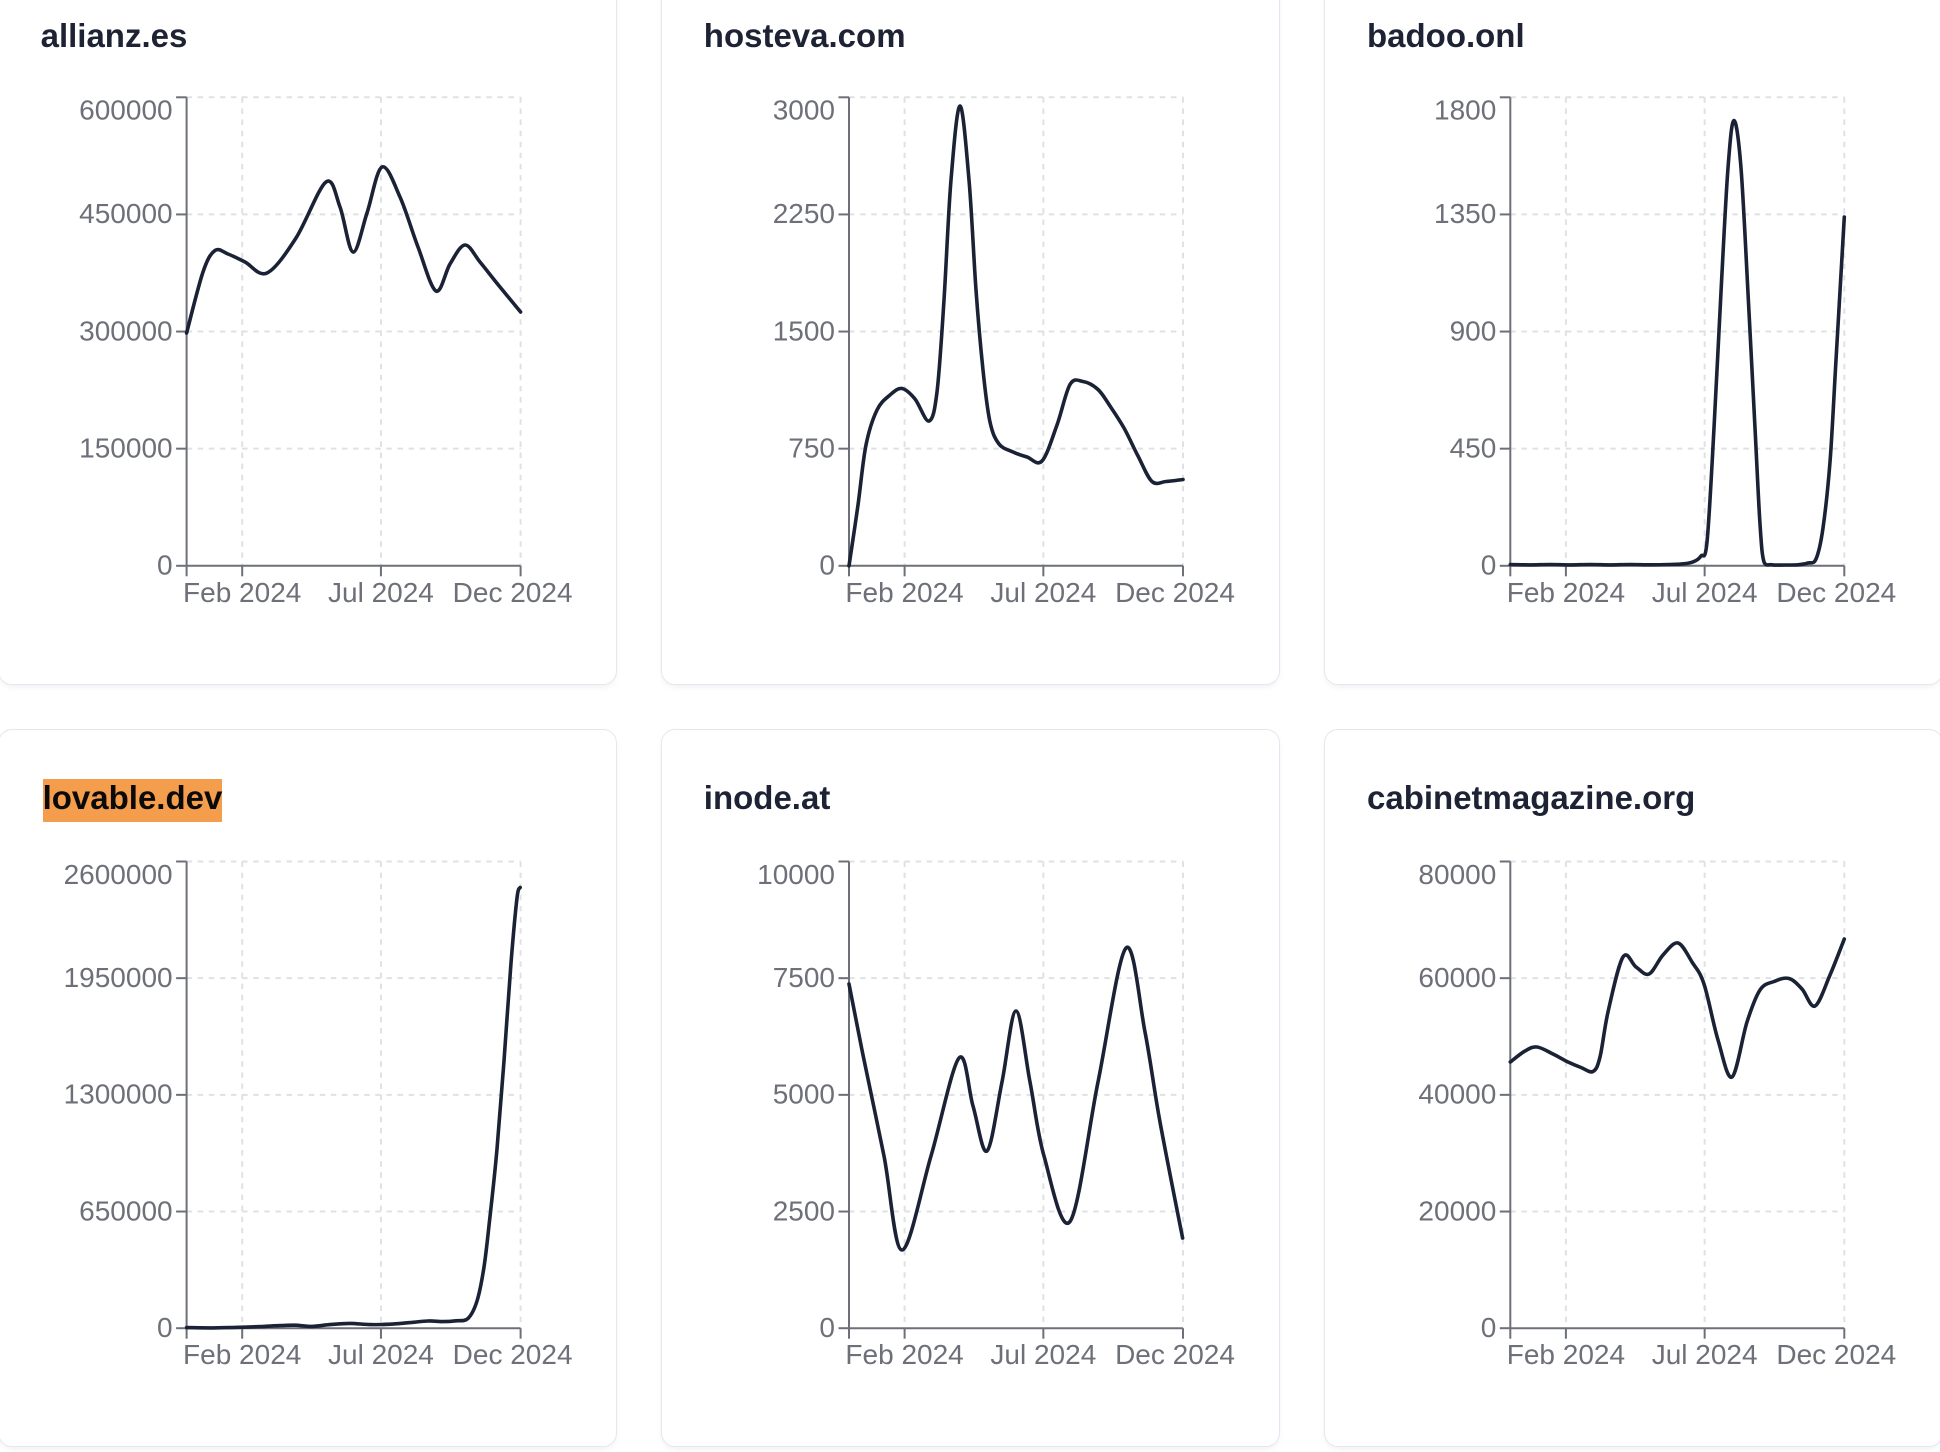 Image resolution: width=1940 pixels, height=1452 pixels. What do you see at coordinates (804, 110) in the screenshot?
I see `svg-text: 3000` at bounding box center [804, 110].